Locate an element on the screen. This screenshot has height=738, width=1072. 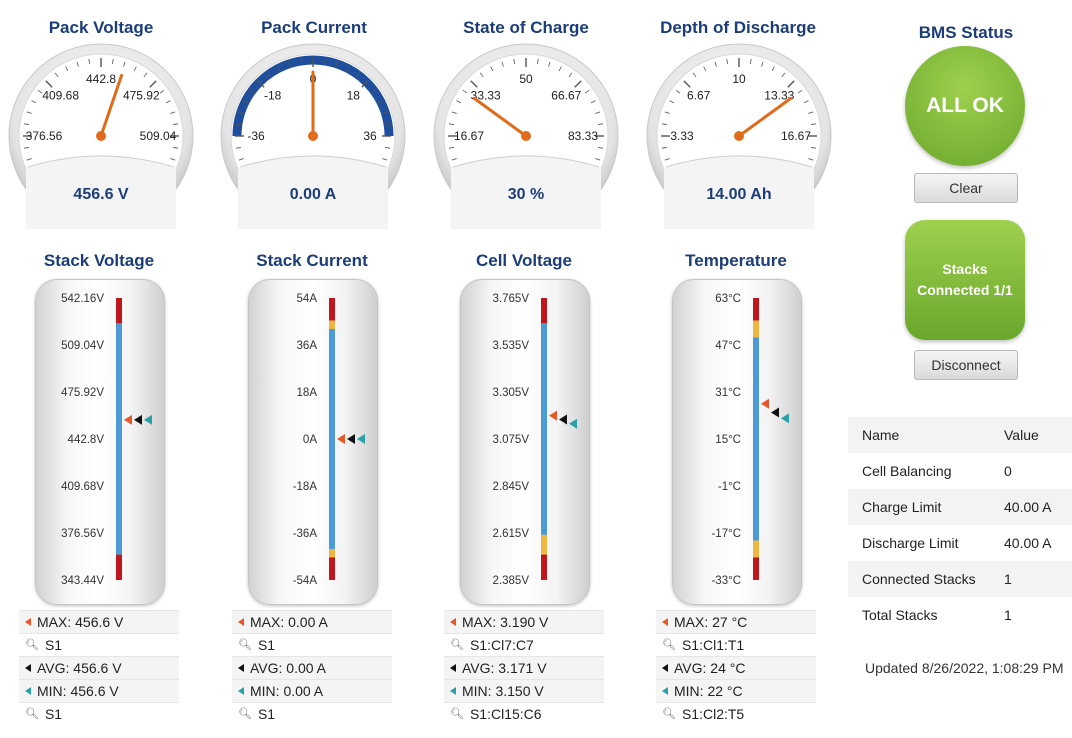
stats-avg-row: AVG: 456.6 V is located at coordinates (99, 667).